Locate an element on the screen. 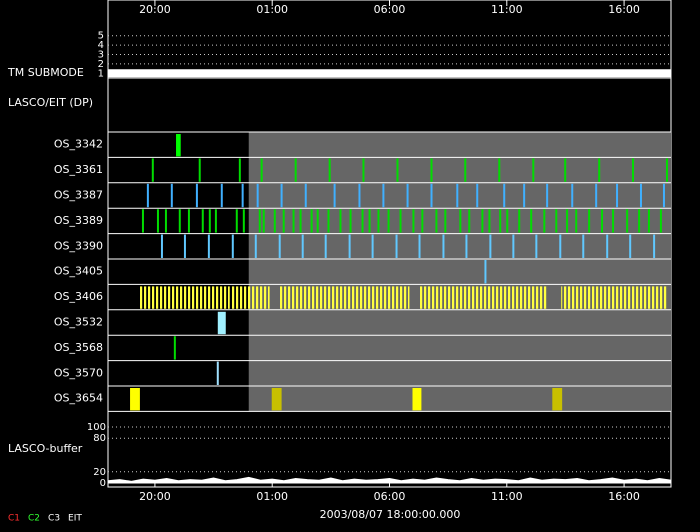 The image size is (700, 532). x-axis-label: 2003/08/07 18:00:00.000 is located at coordinates (390, 514).